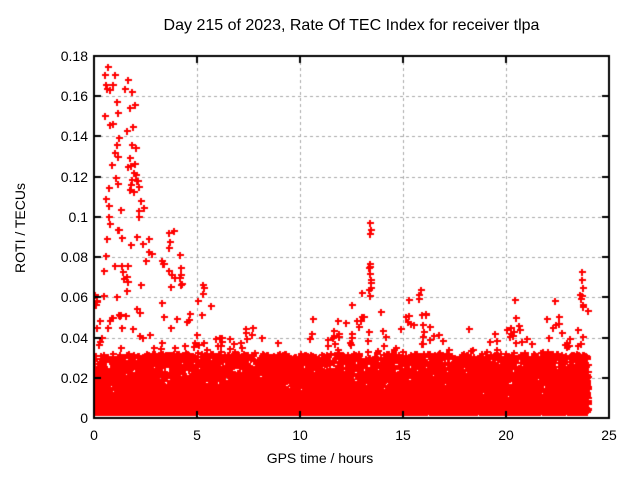 This screenshot has height=480, width=640. Describe the element at coordinates (74, 96) in the screenshot. I see `y-tick-label: 0.16` at that location.